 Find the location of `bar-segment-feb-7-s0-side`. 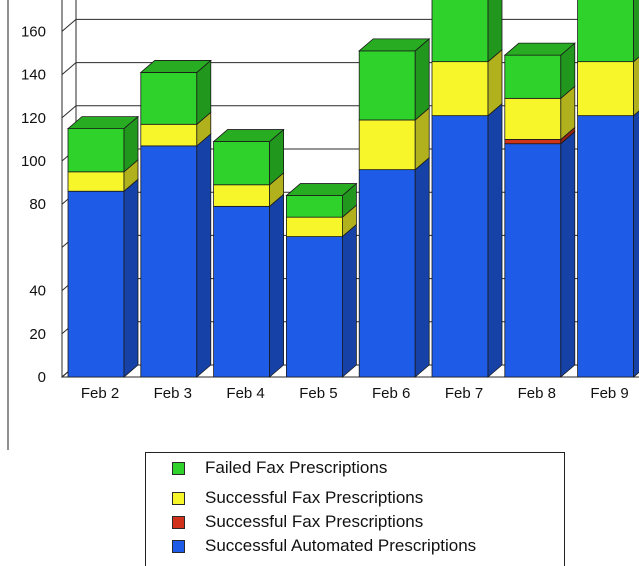

bar-segment-feb-7-s0-side is located at coordinates (495, 240).